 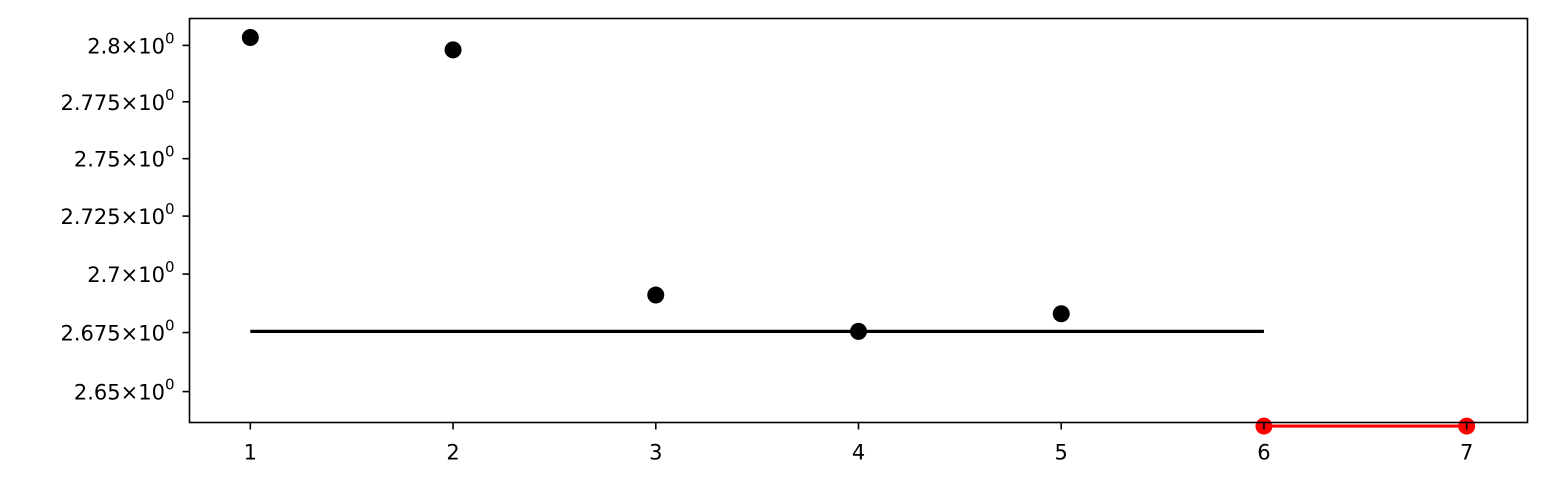 I want to click on x-tick-label-0: 1, so click(x=250, y=453).